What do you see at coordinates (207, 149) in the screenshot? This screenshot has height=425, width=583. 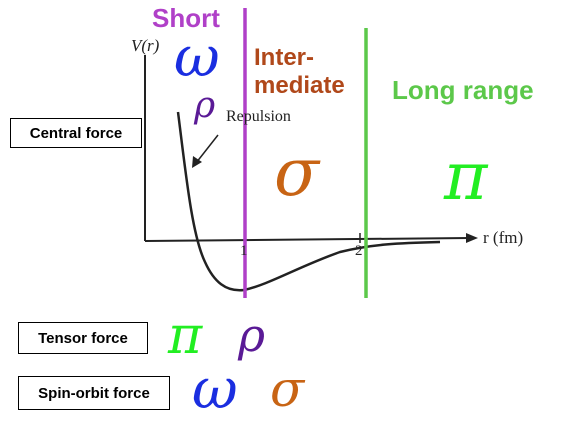 I see `repulsion-arrow` at bounding box center [207, 149].